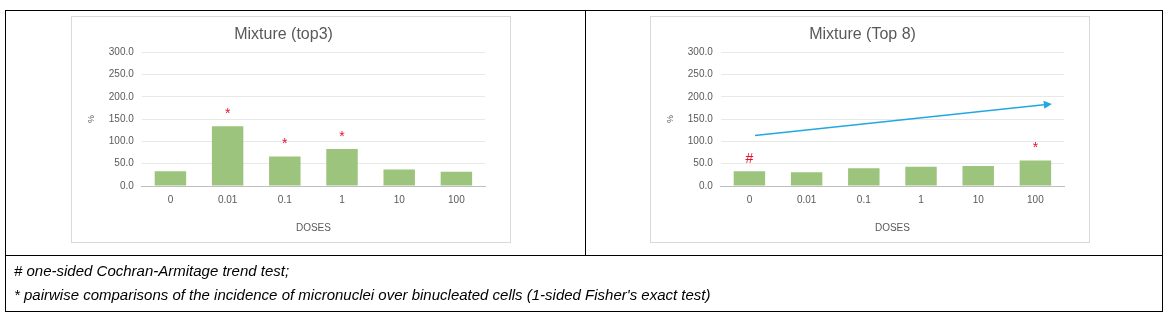 The height and width of the screenshot is (324, 1170). What do you see at coordinates (862, 34) in the screenshot?
I see `chart-title: Mixture (Top 8)` at bounding box center [862, 34].